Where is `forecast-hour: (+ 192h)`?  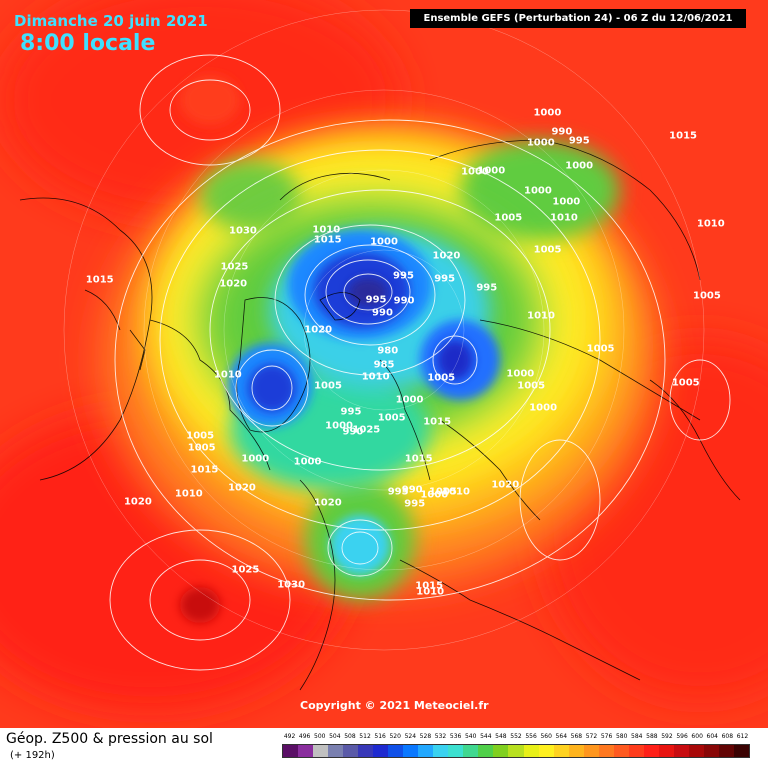
forecast-hour: (+ 192h) is located at coordinates (32, 755).